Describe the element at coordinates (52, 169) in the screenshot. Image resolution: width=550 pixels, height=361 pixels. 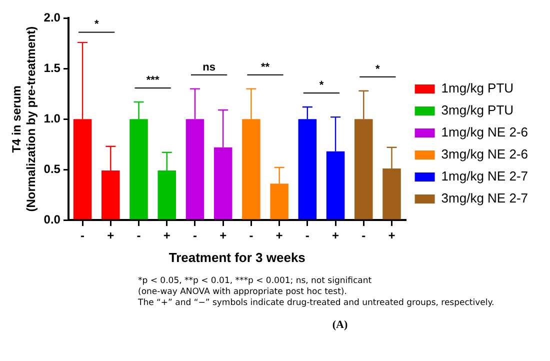
I see `y-tick-label: 0.5` at that location.